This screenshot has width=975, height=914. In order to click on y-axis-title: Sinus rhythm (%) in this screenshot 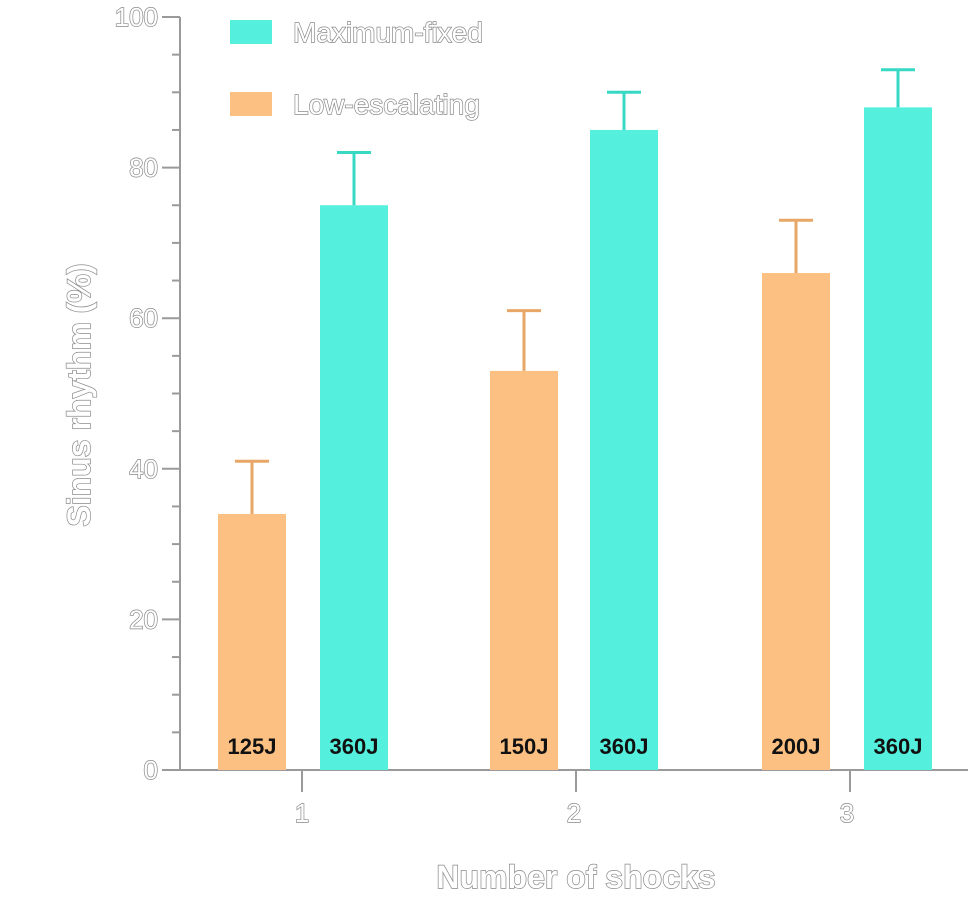, I will do `click(79, 394)`.